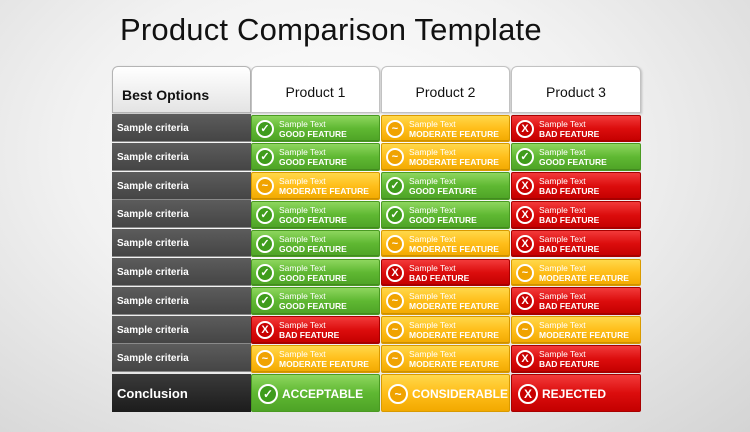 This screenshot has width=750, height=432. Describe the element at coordinates (460, 394) in the screenshot. I see `conclusion-text: CONSIDERABLE` at that location.